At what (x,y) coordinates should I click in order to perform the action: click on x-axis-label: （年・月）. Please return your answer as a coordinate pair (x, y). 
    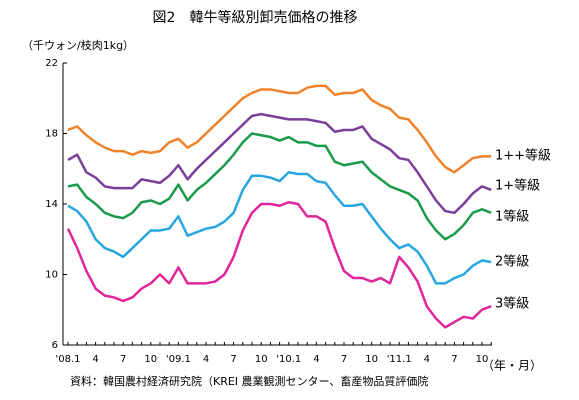
    Looking at the image, I should click on (512, 366).